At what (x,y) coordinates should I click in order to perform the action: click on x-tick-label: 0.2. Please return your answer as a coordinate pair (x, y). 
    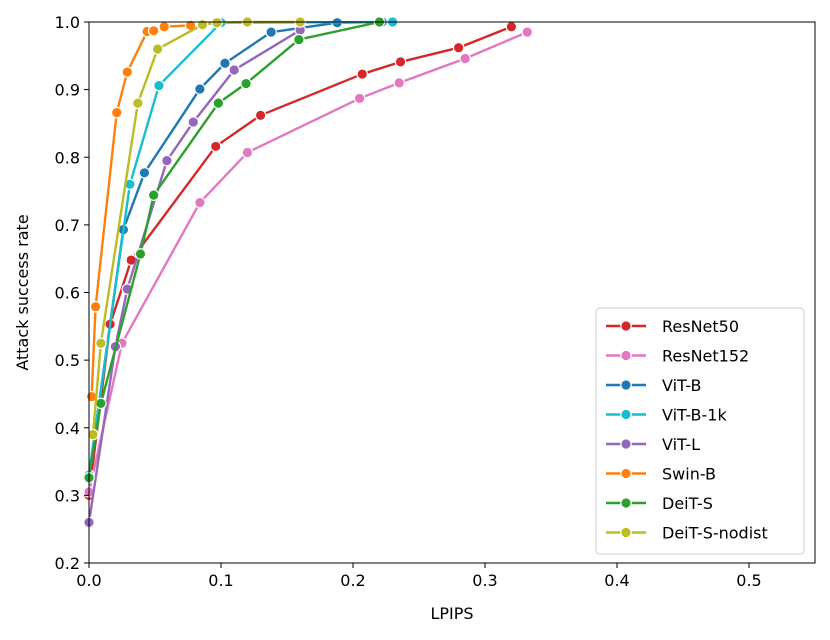
    Looking at the image, I should click on (352, 580).